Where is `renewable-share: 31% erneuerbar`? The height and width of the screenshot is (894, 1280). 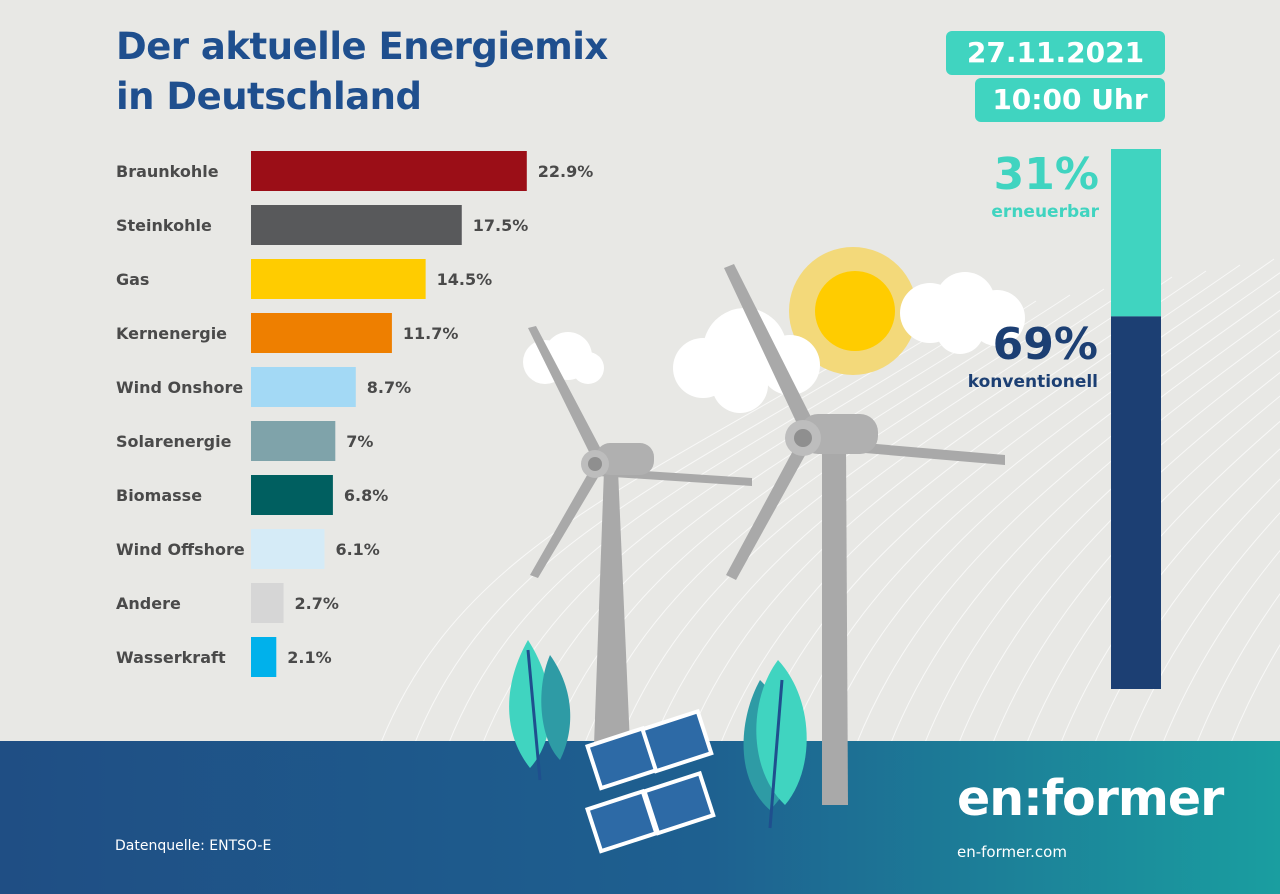 renewable-share: 31% erneuerbar is located at coordinates (1045, 185).